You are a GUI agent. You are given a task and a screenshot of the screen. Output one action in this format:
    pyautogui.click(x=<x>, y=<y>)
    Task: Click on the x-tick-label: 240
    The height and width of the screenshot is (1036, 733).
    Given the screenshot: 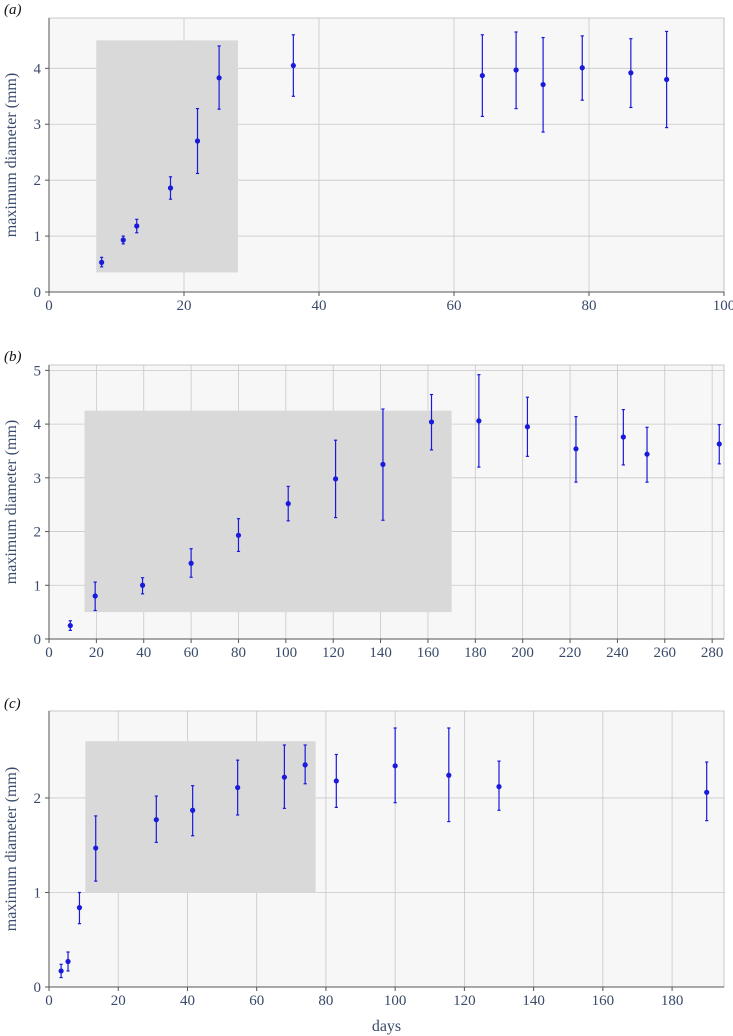 What is the action you would take?
    pyautogui.click(x=617, y=653)
    